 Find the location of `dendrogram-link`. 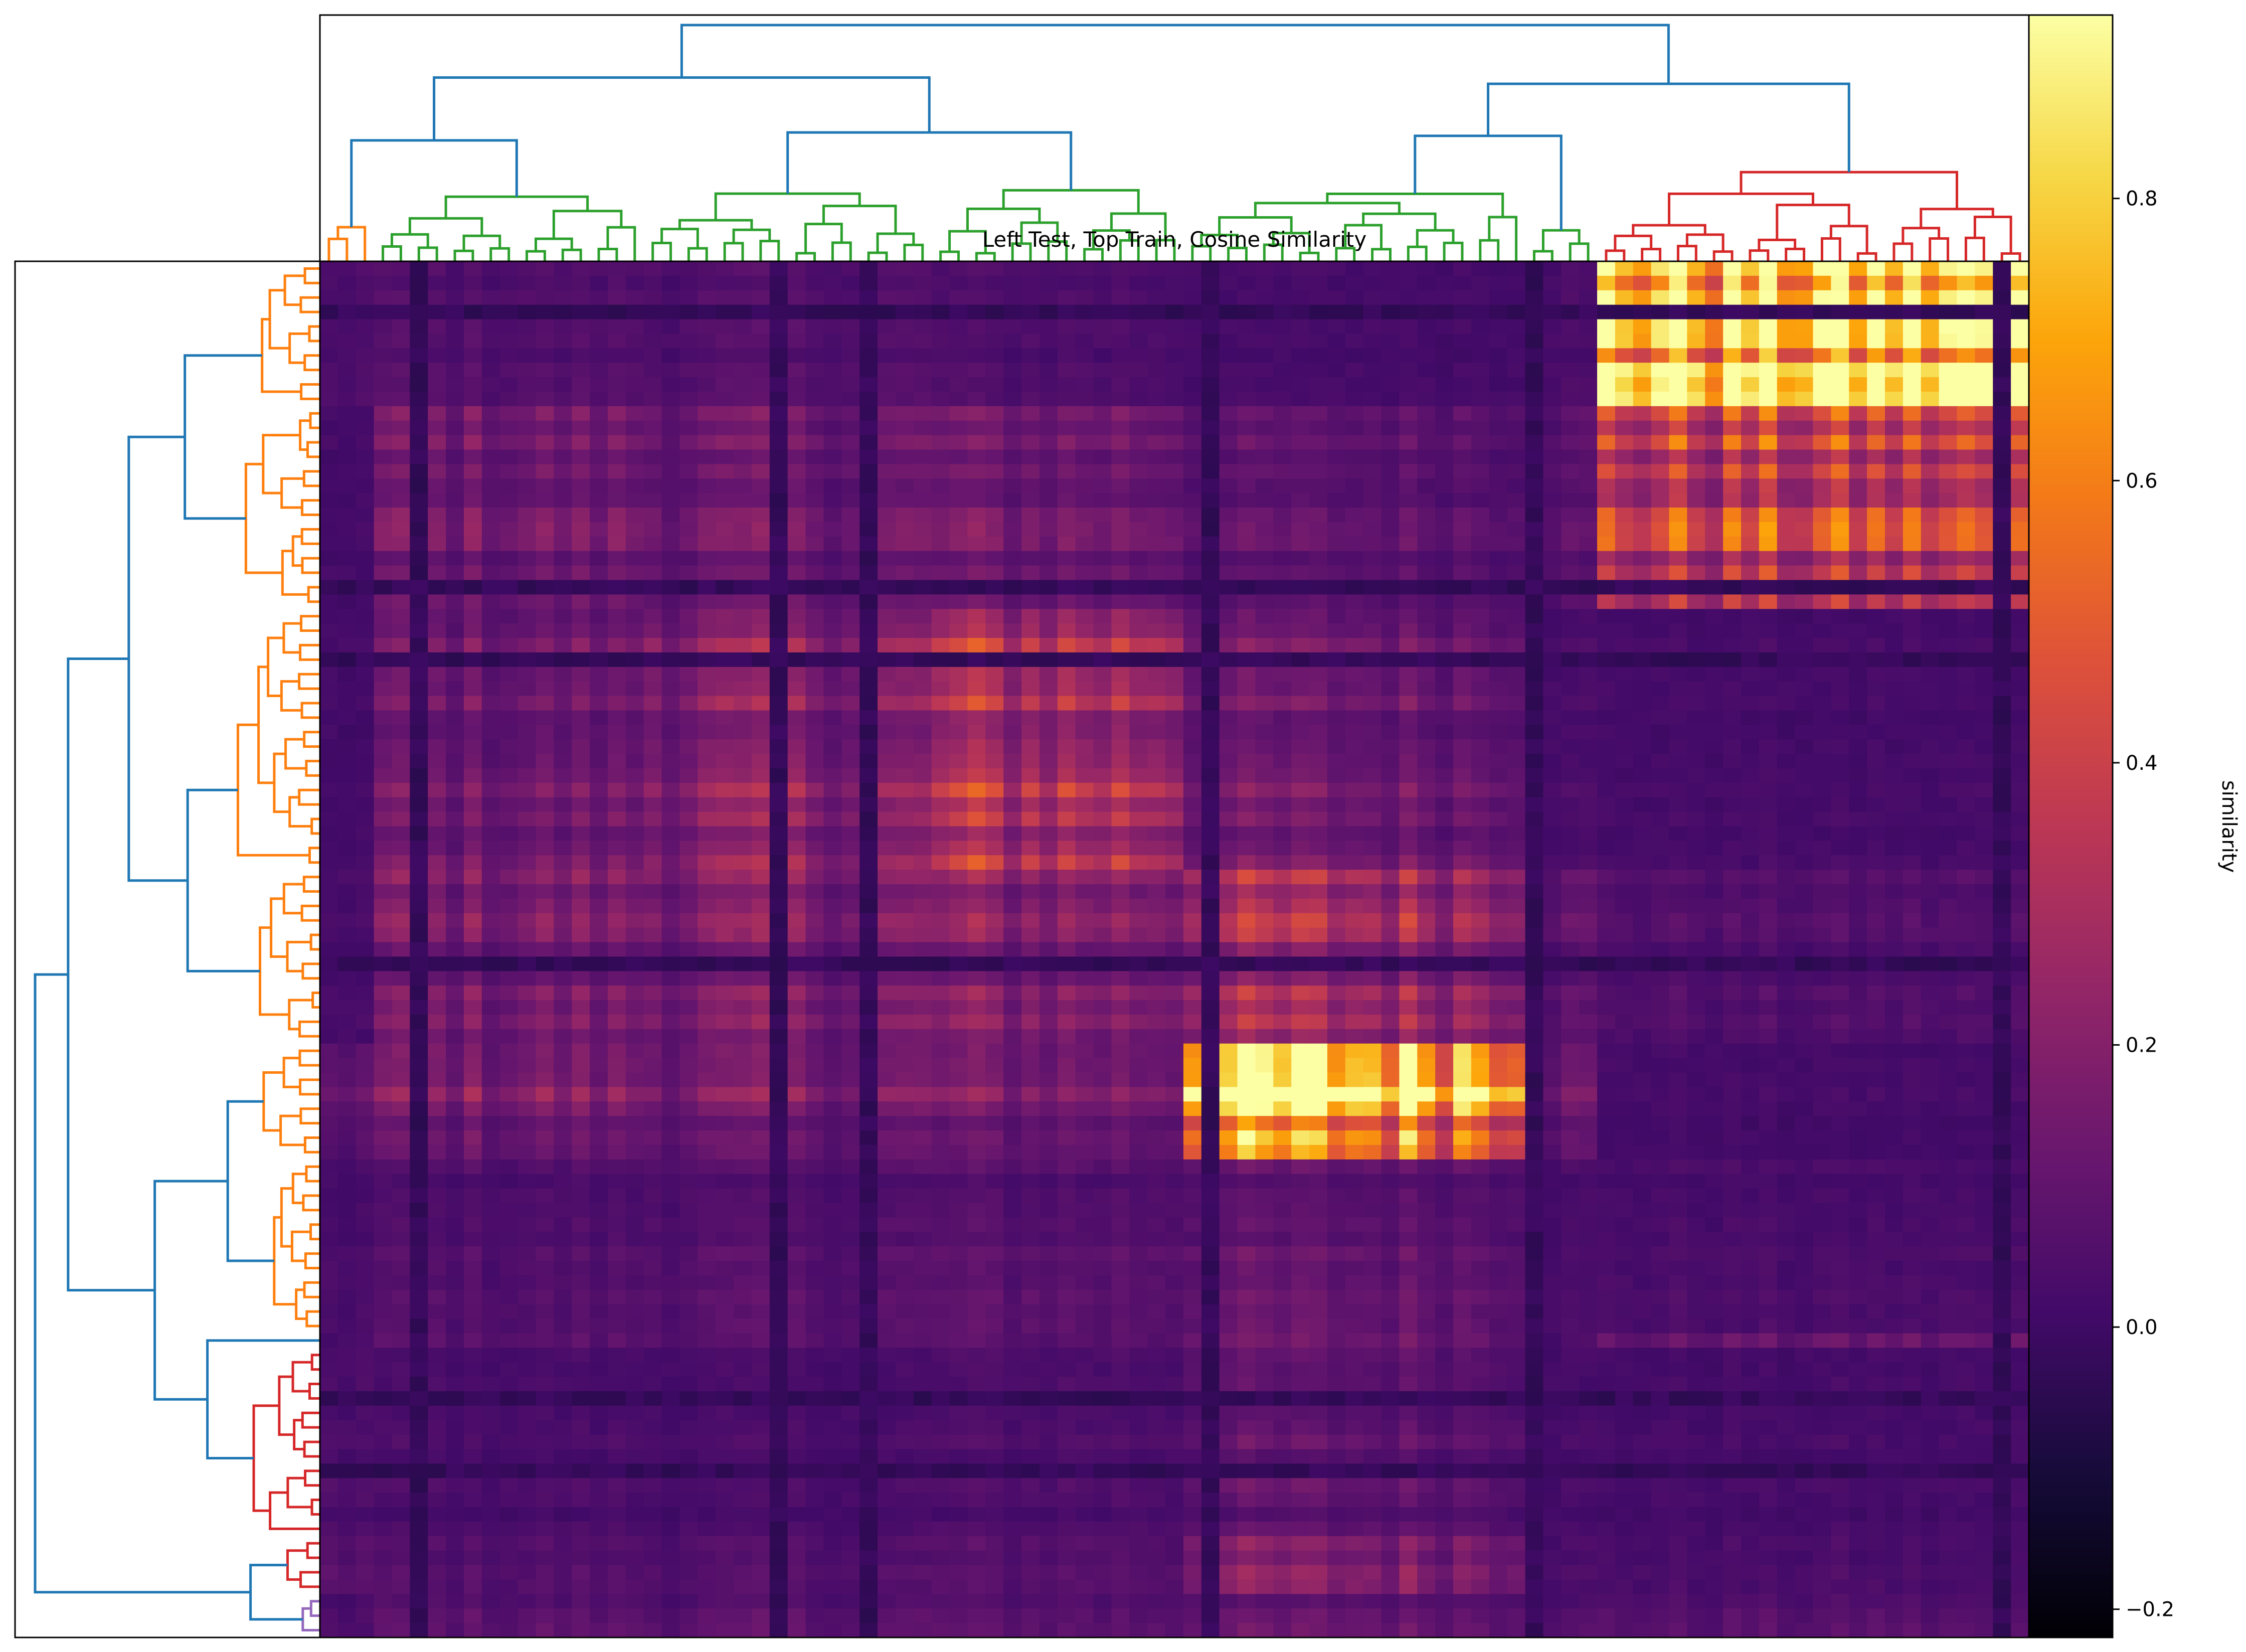

dendrogram-link is located at coordinates (315, 826).